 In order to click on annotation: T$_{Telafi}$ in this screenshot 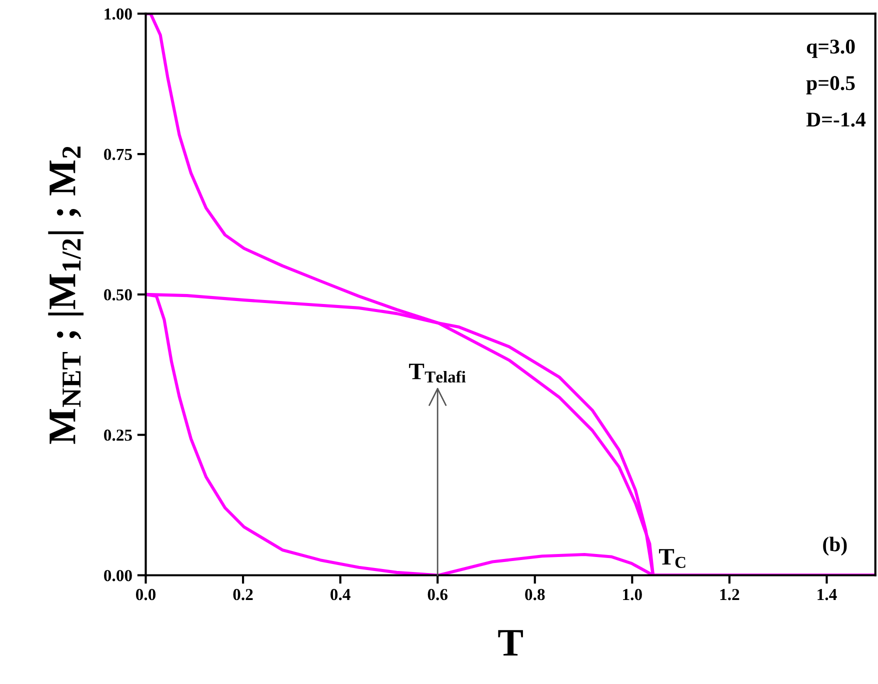, I will do `click(437, 373)`.